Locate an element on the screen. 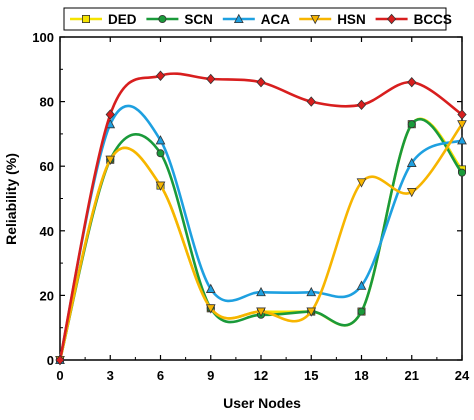 The height and width of the screenshot is (420, 474). y-tick-label: 40 is located at coordinates (47, 231).